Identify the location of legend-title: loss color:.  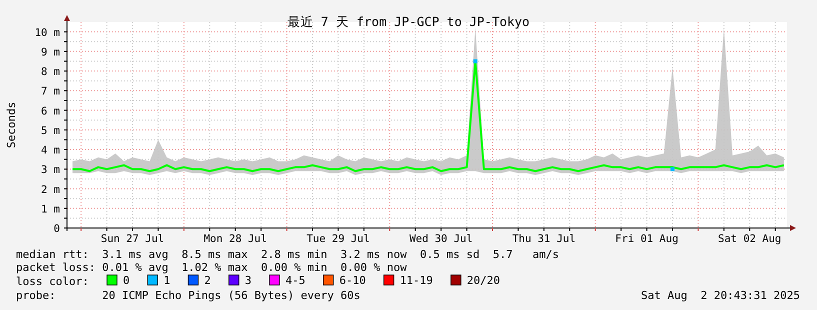
(52, 281).